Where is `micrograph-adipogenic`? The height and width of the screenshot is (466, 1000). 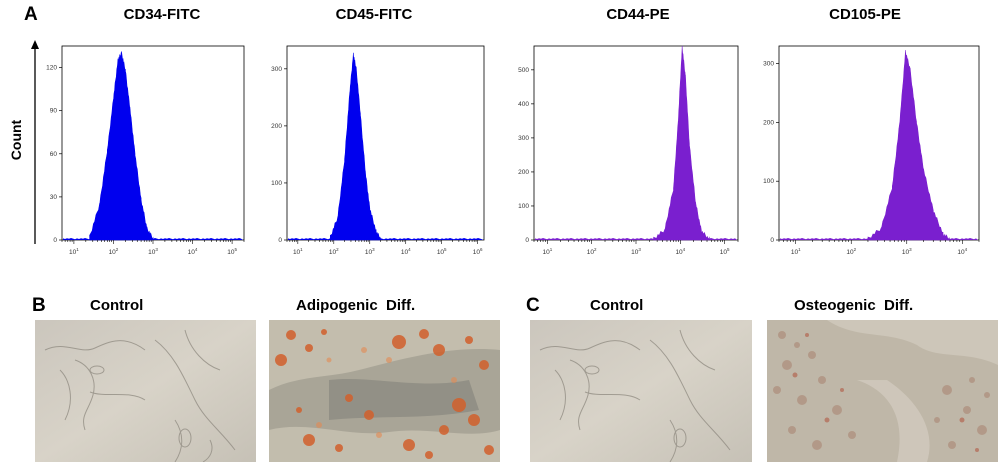 micrograph-adipogenic is located at coordinates (384, 391).